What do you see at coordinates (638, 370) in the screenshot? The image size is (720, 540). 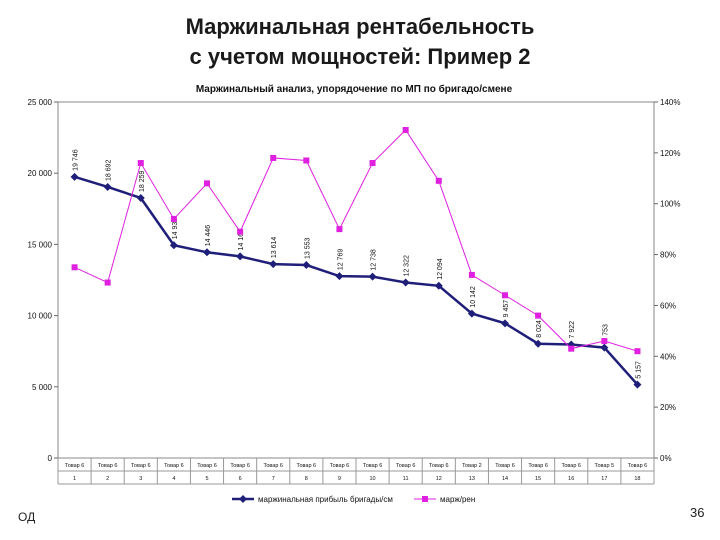 I see `data-label-margin-profit: 5 157` at bounding box center [638, 370].